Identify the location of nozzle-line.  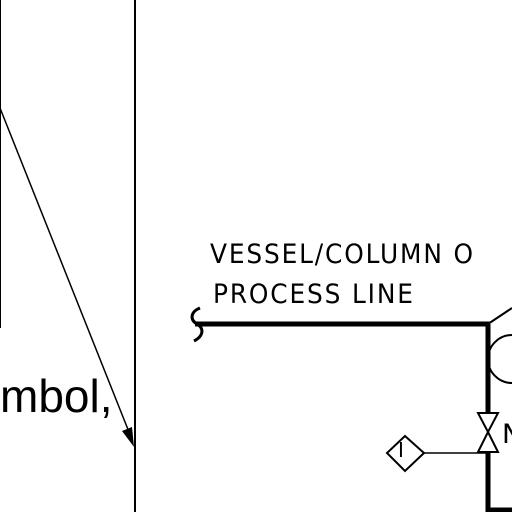
(499, 316).